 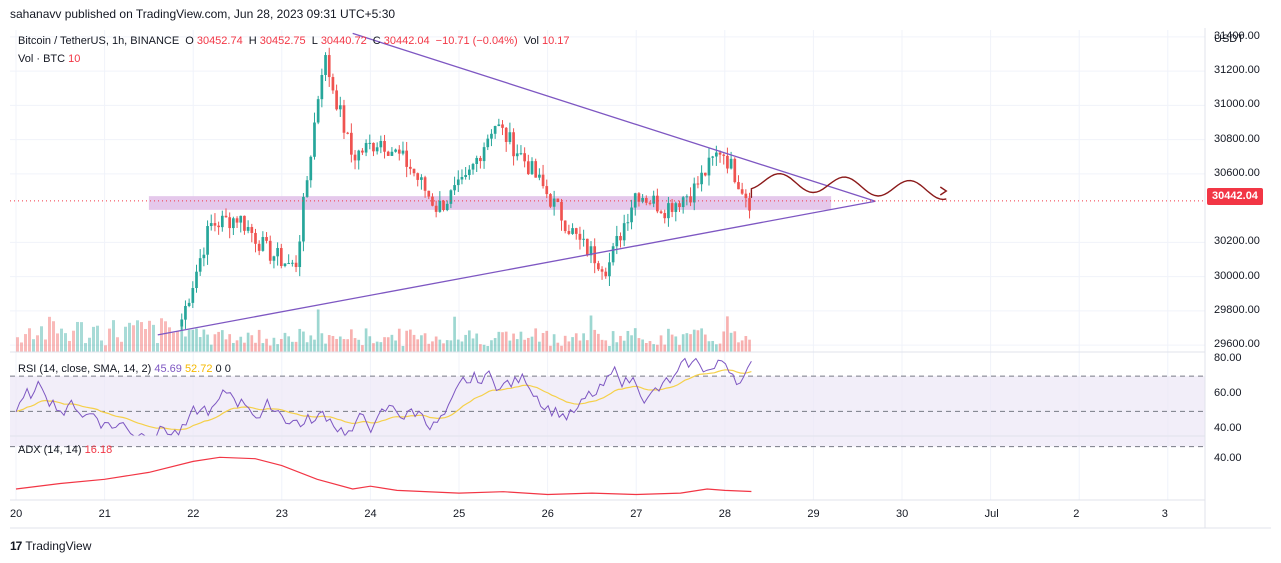 I want to click on rsi-ma-line, so click(x=383, y=400).